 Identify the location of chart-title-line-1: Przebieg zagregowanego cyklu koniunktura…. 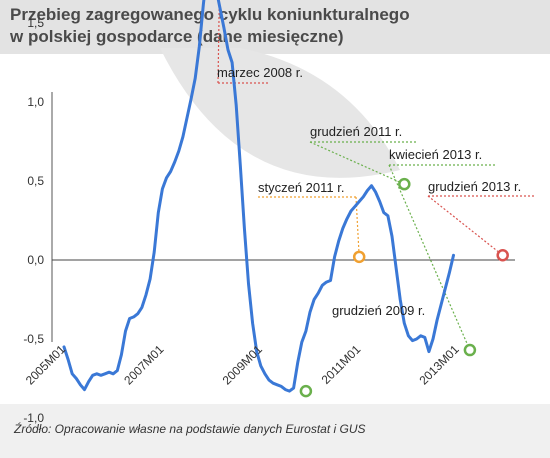
(210, 14).